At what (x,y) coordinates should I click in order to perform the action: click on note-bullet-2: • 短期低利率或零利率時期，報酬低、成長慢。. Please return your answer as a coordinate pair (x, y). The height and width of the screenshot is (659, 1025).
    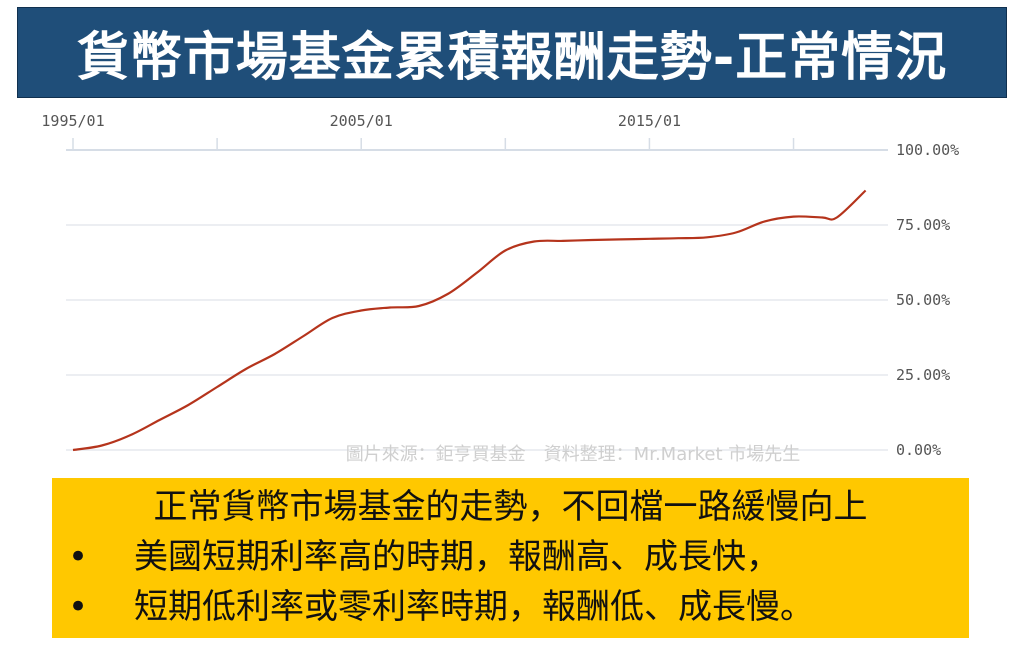
    Looking at the image, I should click on (510, 607).